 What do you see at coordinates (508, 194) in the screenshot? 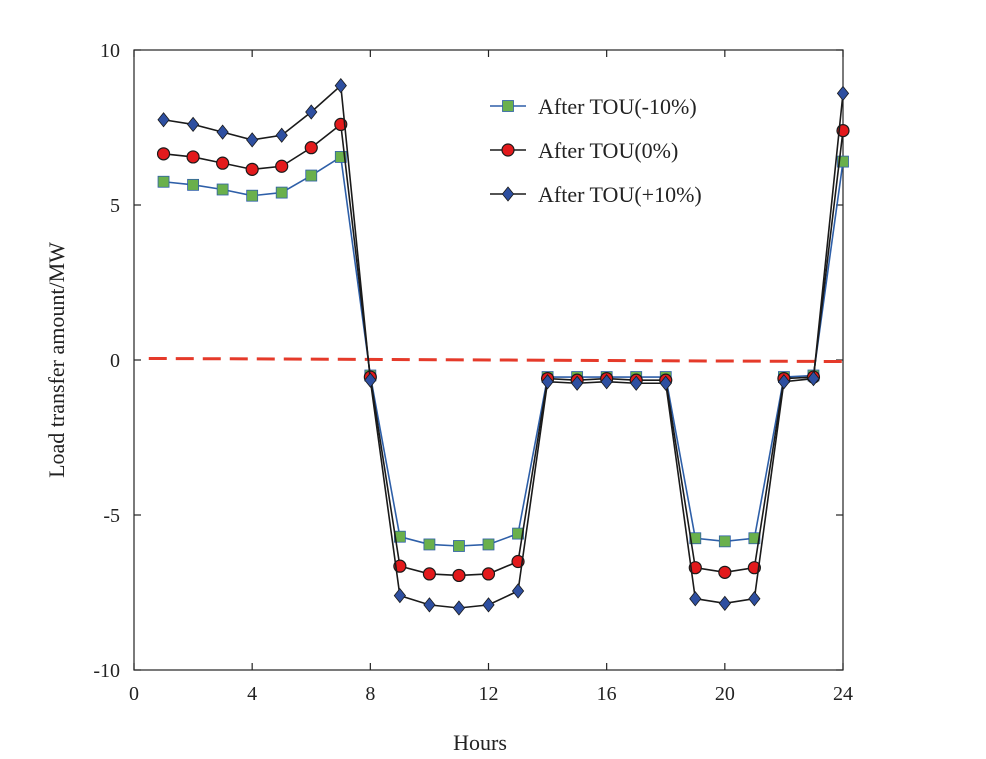
I see `legend-marker-diamond` at bounding box center [508, 194].